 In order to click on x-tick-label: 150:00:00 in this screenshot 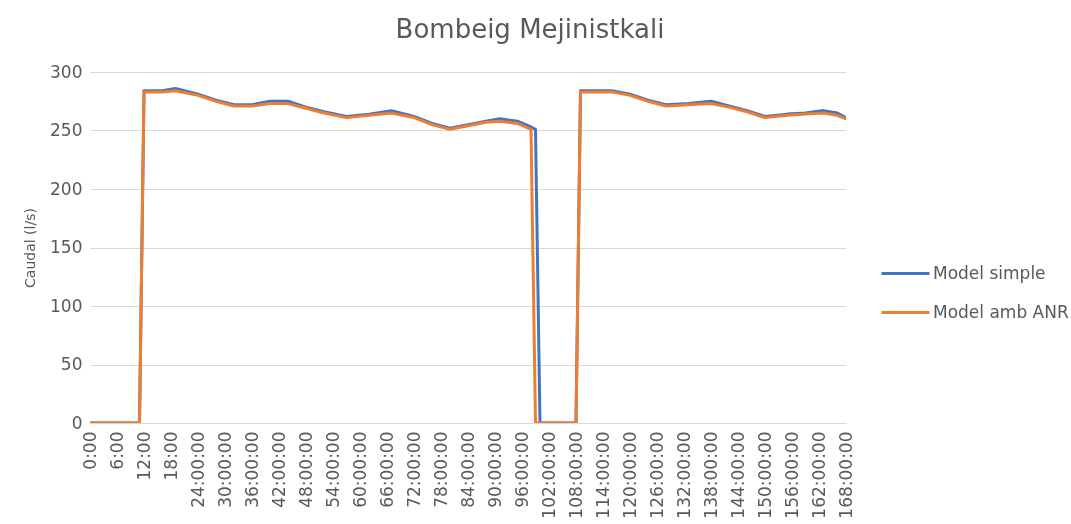, I will do `click(764, 475)`.